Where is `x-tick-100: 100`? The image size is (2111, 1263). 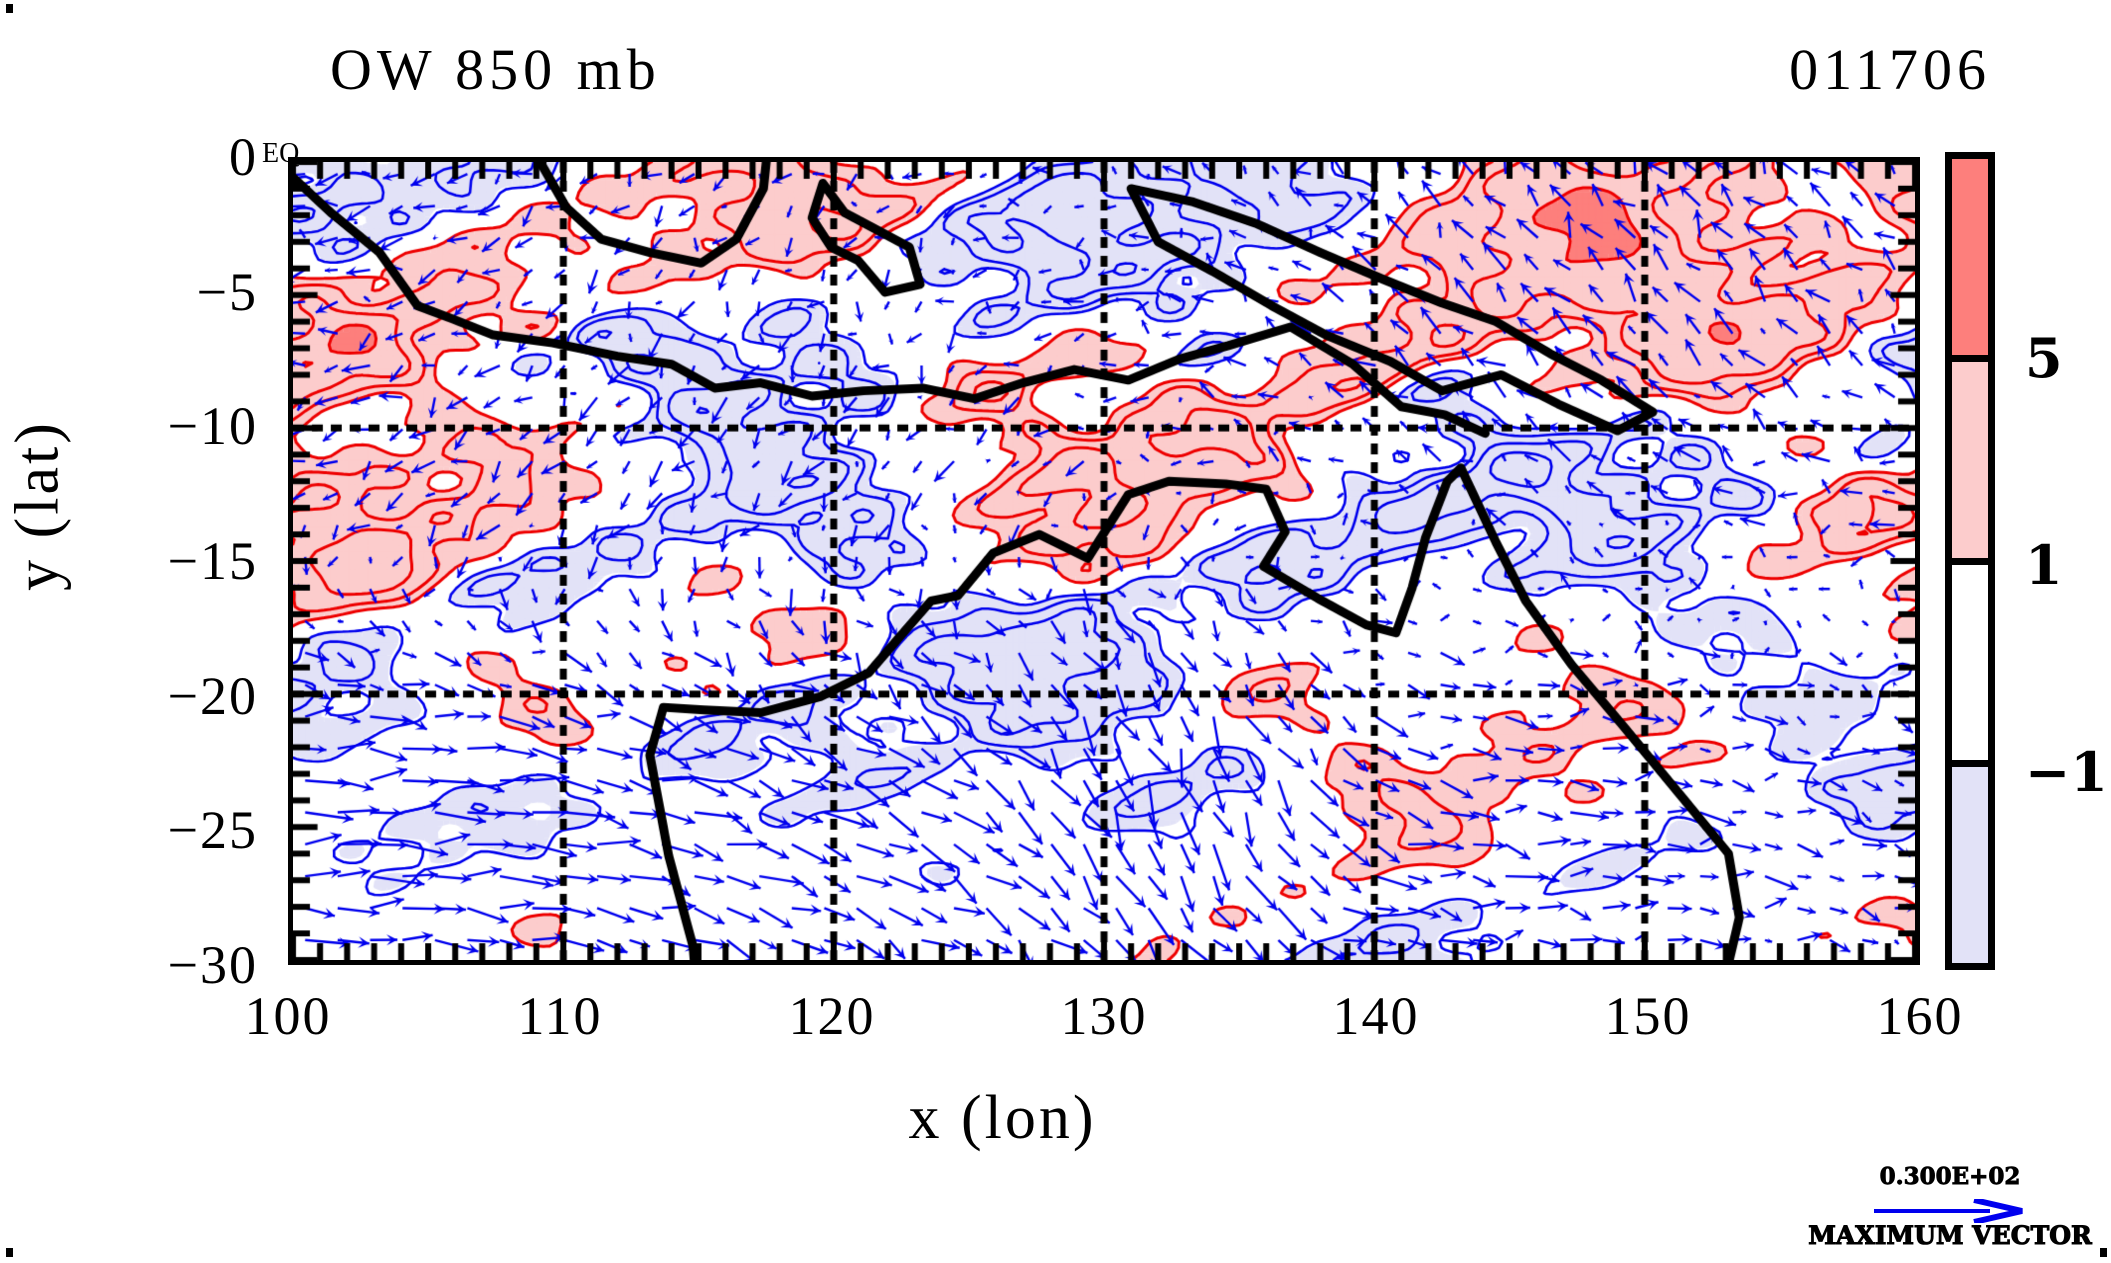
x-tick-100: 100 is located at coordinates (288, 1016).